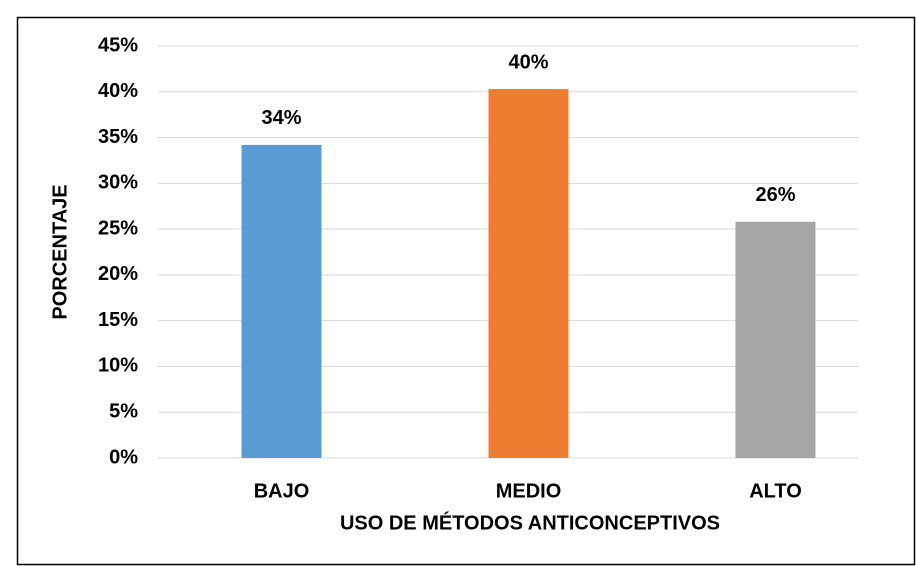 This screenshot has height=566, width=916. What do you see at coordinates (118, 320) in the screenshot?
I see `y-tick-label: 15%` at bounding box center [118, 320].